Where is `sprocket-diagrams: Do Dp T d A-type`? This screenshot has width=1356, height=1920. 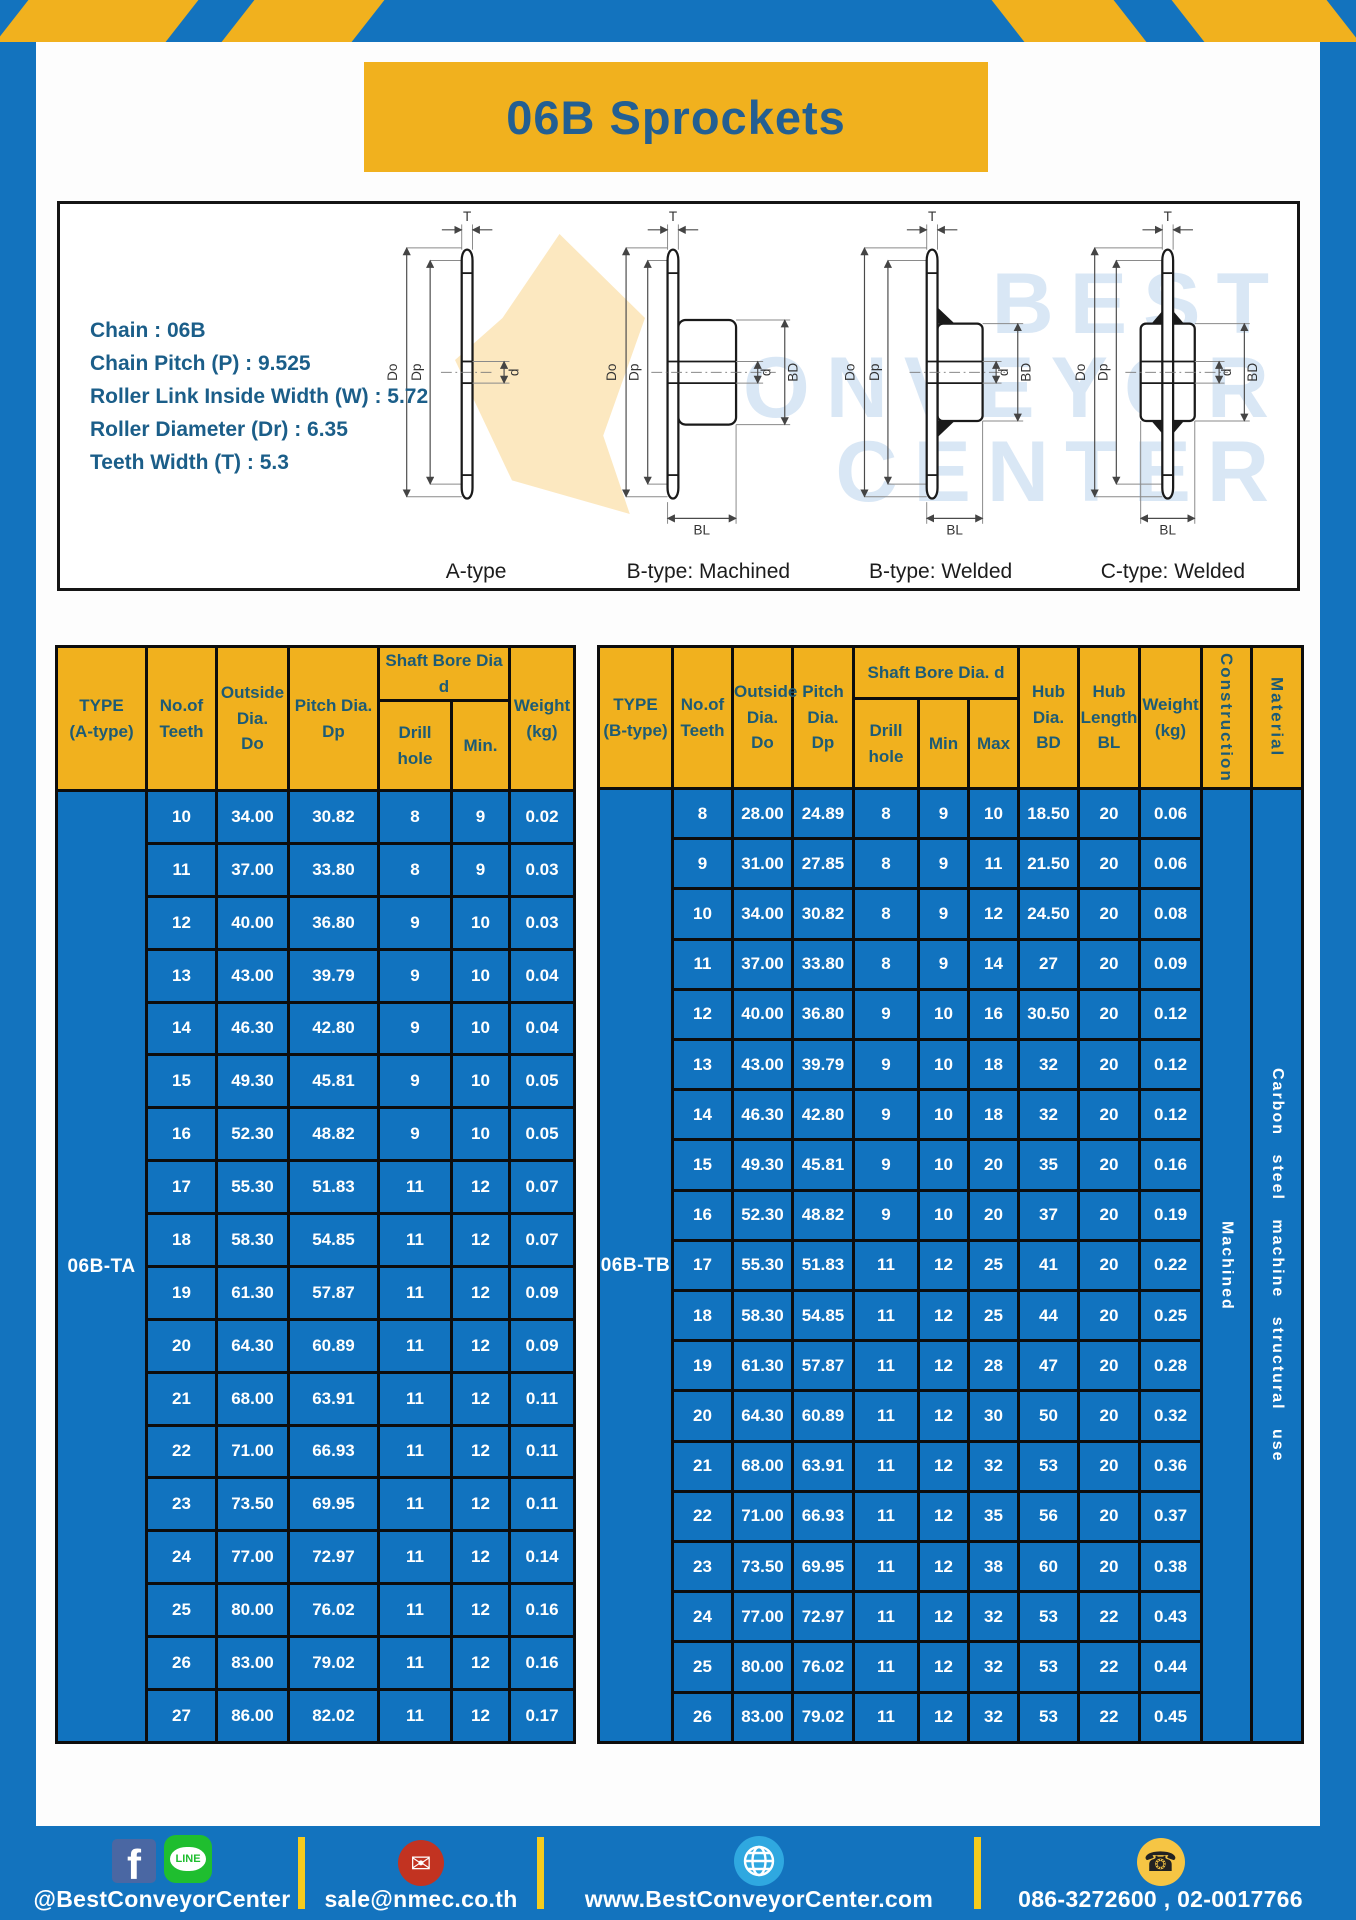 sprocket-diagrams: Do Dp T d A-type is located at coordinates (824, 398).